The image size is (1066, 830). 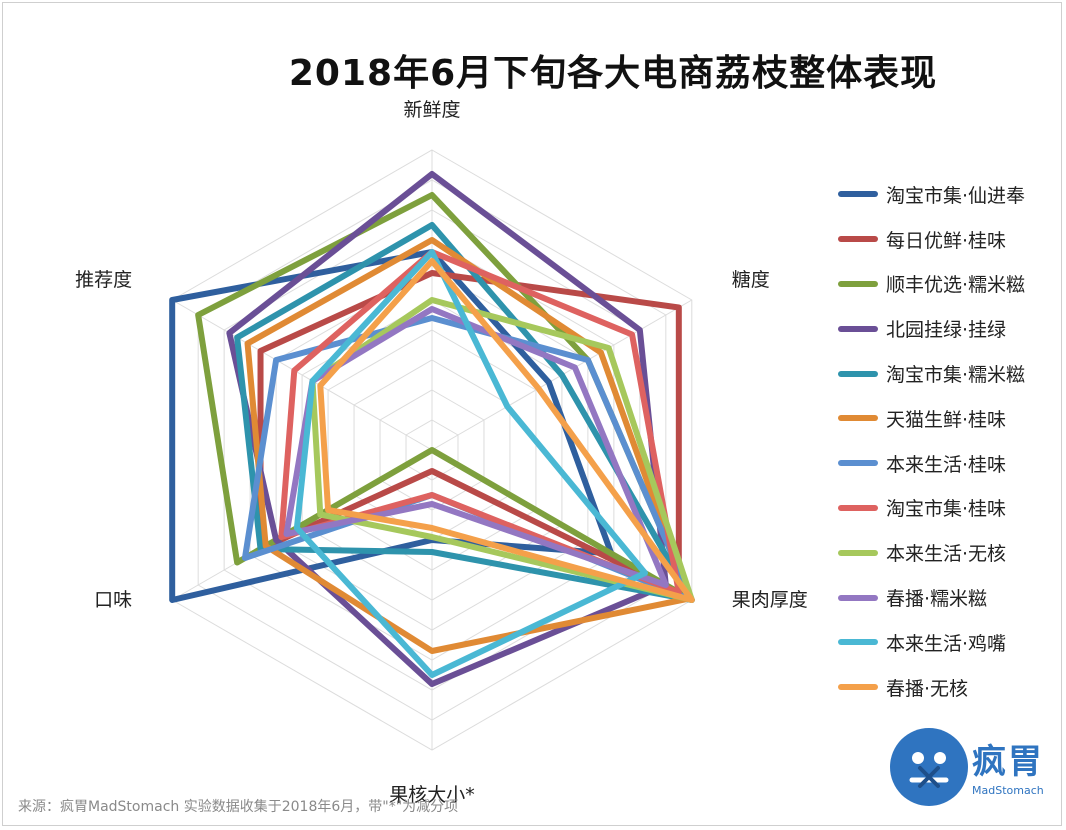 I want to click on axis-label-3: 果肉厚度, so click(x=770, y=600).